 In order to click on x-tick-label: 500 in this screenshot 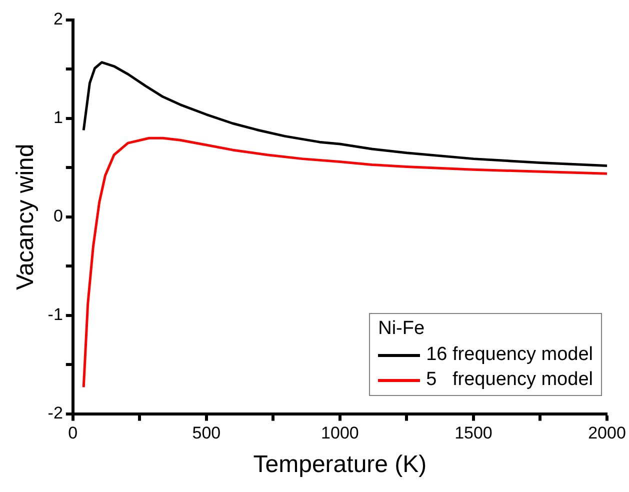, I will do `click(206, 433)`.